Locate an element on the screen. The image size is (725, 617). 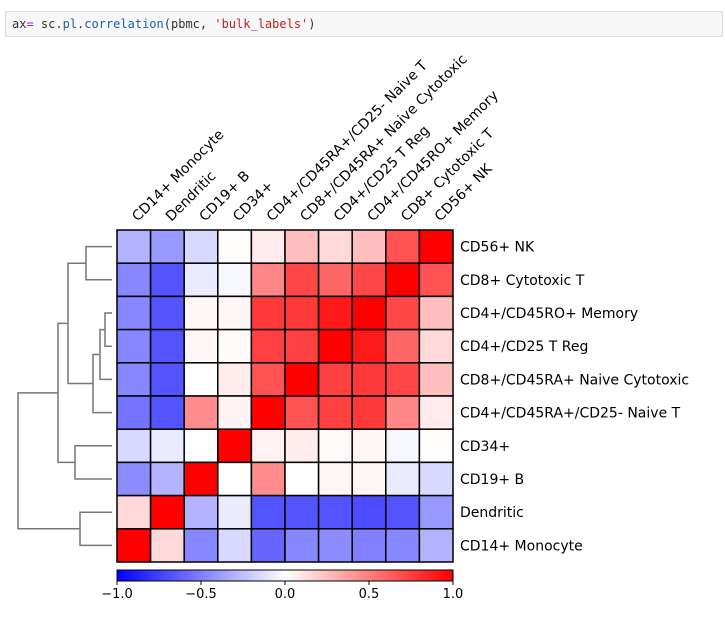
colorbar-tick-label: −1.0 is located at coordinates (117, 594).